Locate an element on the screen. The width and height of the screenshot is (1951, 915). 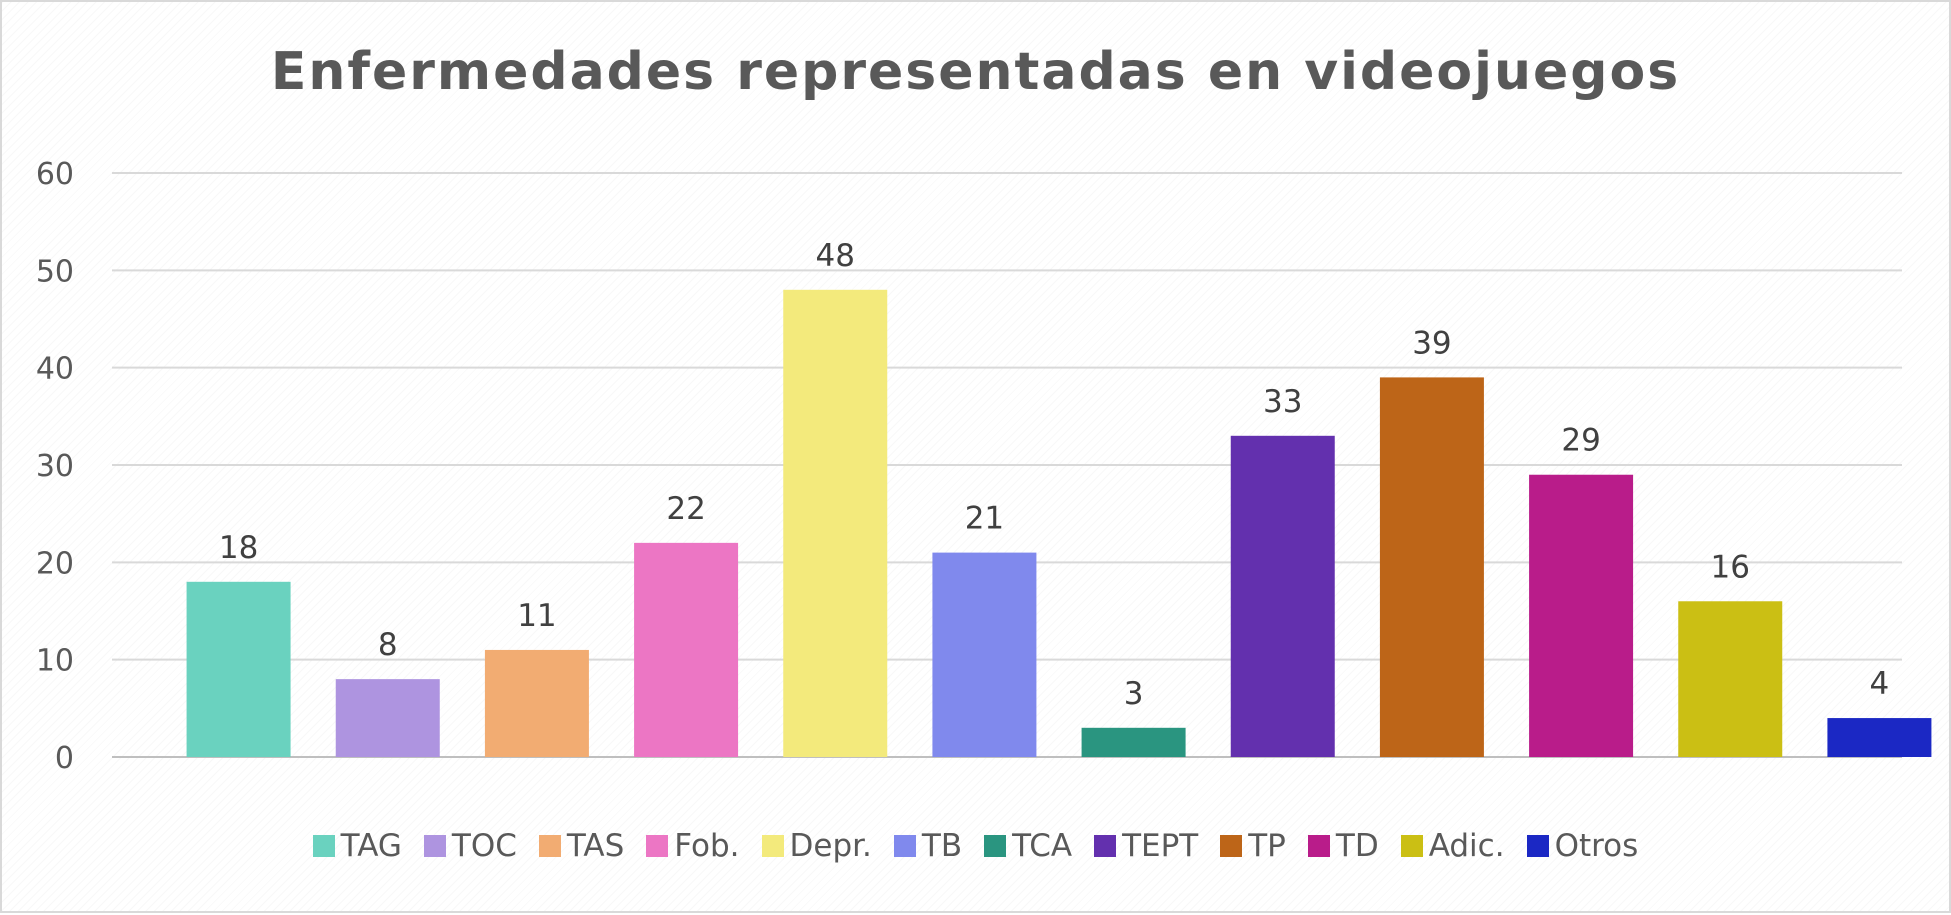
legend-label: TEPT is located at coordinates (1160, 846).